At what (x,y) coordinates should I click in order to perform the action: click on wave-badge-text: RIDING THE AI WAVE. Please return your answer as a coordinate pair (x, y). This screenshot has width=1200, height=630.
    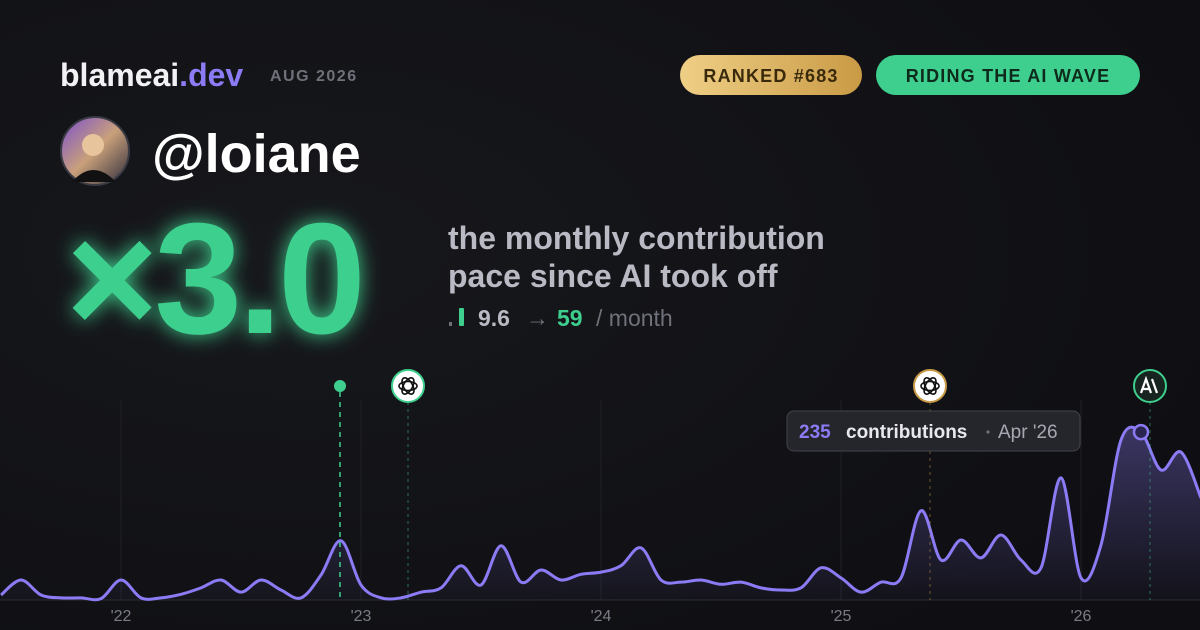
    Looking at the image, I should click on (1008, 76).